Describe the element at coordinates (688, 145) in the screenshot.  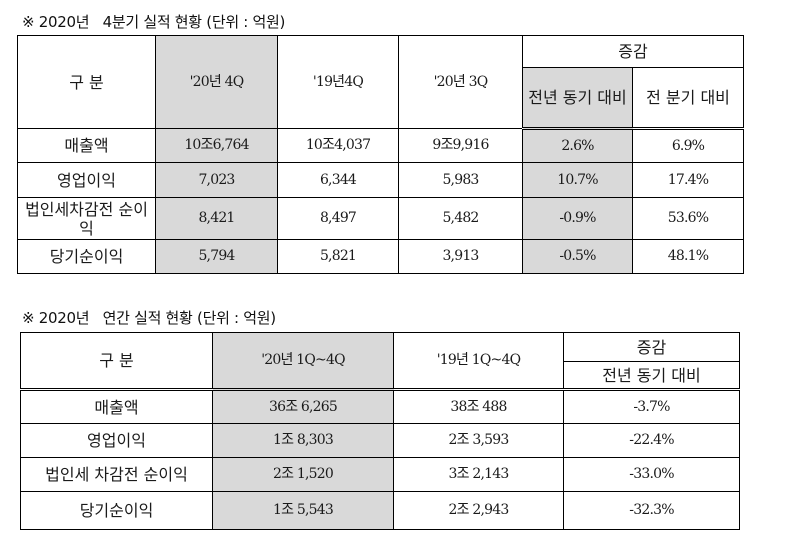
I see `cell-change-qoq: 6.9%` at that location.